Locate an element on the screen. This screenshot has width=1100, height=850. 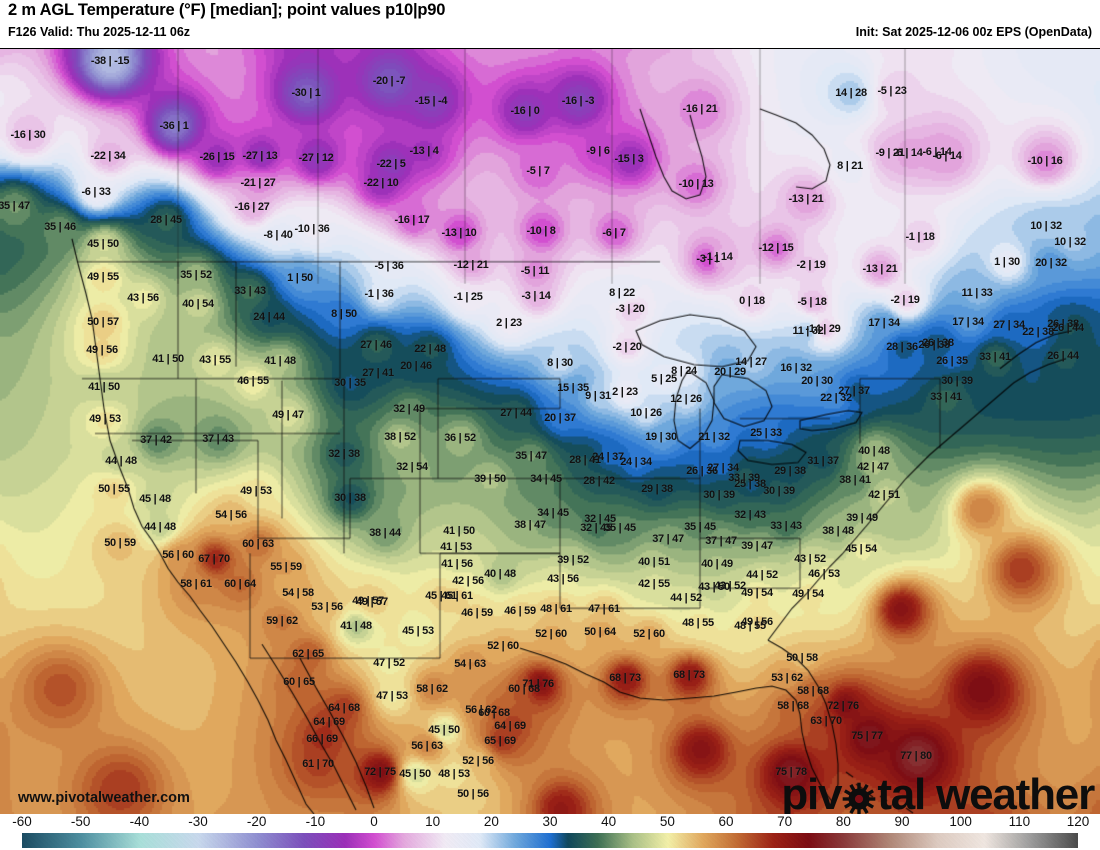
point-value-label: 22 | 38 is located at coordinates (1038, 332).